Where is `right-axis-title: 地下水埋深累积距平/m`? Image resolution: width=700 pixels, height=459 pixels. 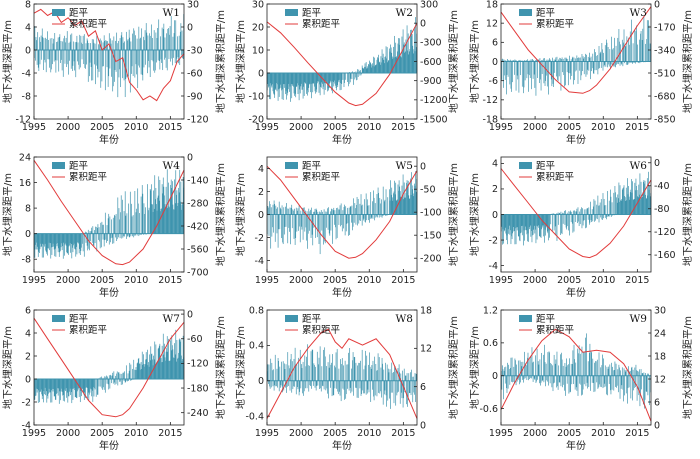 right-axis-title: 地下水埋深累积距平/m is located at coordinates (220, 367).